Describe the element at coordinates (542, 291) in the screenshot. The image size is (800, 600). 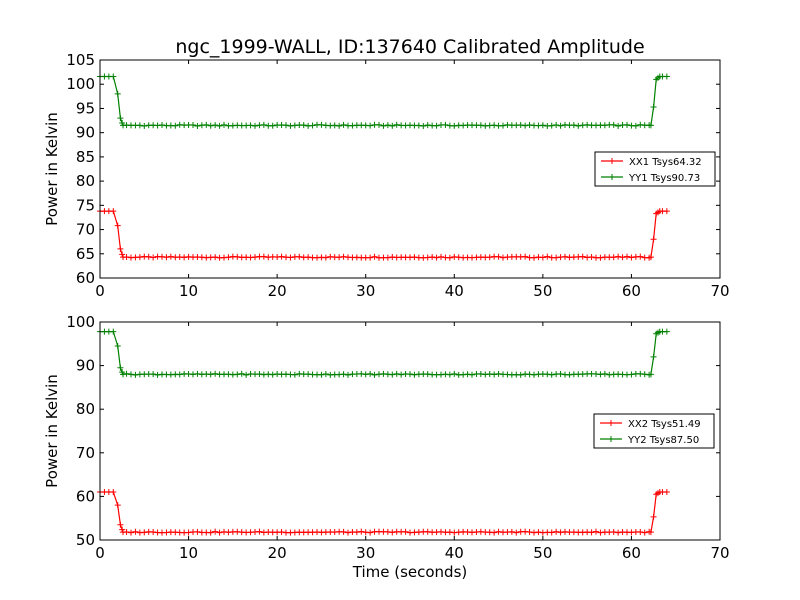
I see `x-tick-label: 50` at that location.